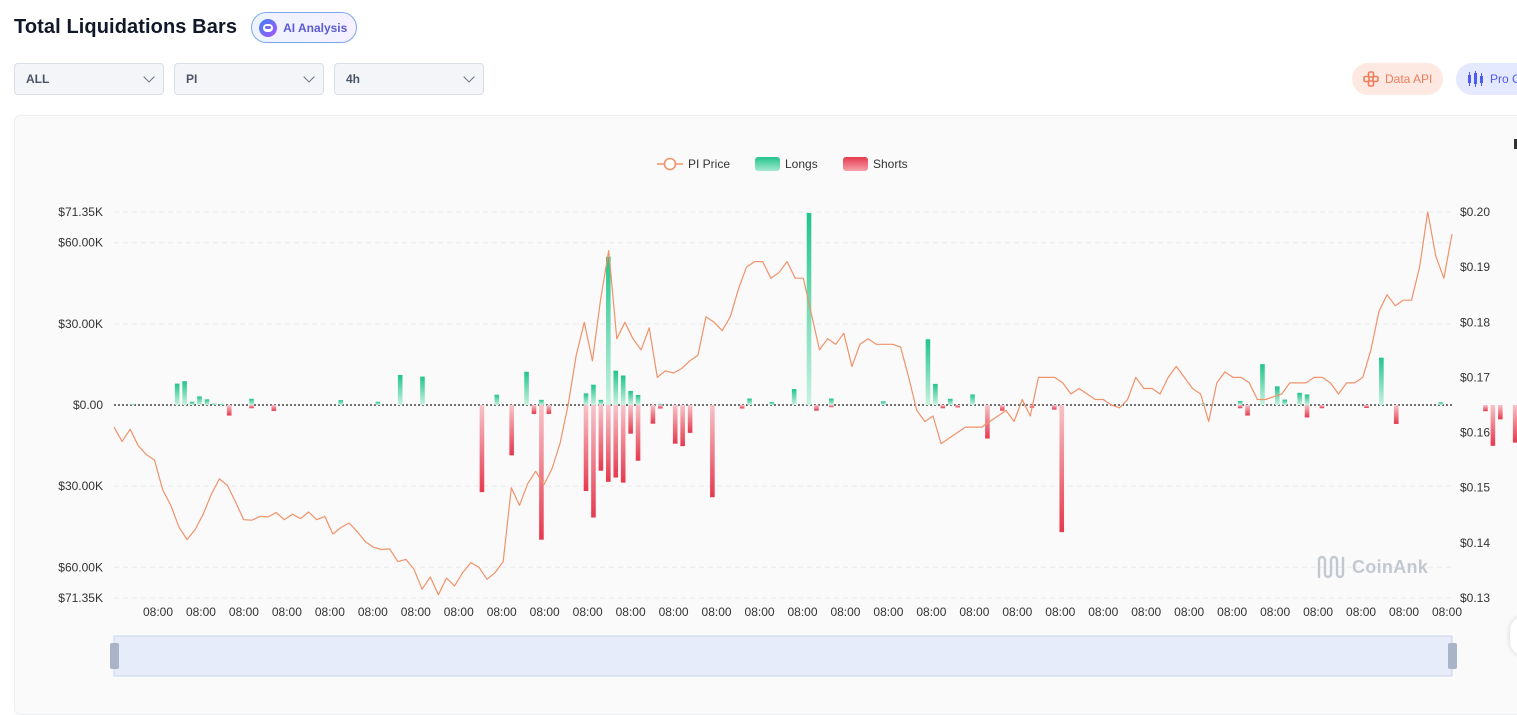 Image resolution: width=1517 pixels, height=715 pixels. I want to click on toolbox-icon, so click(1515, 144).